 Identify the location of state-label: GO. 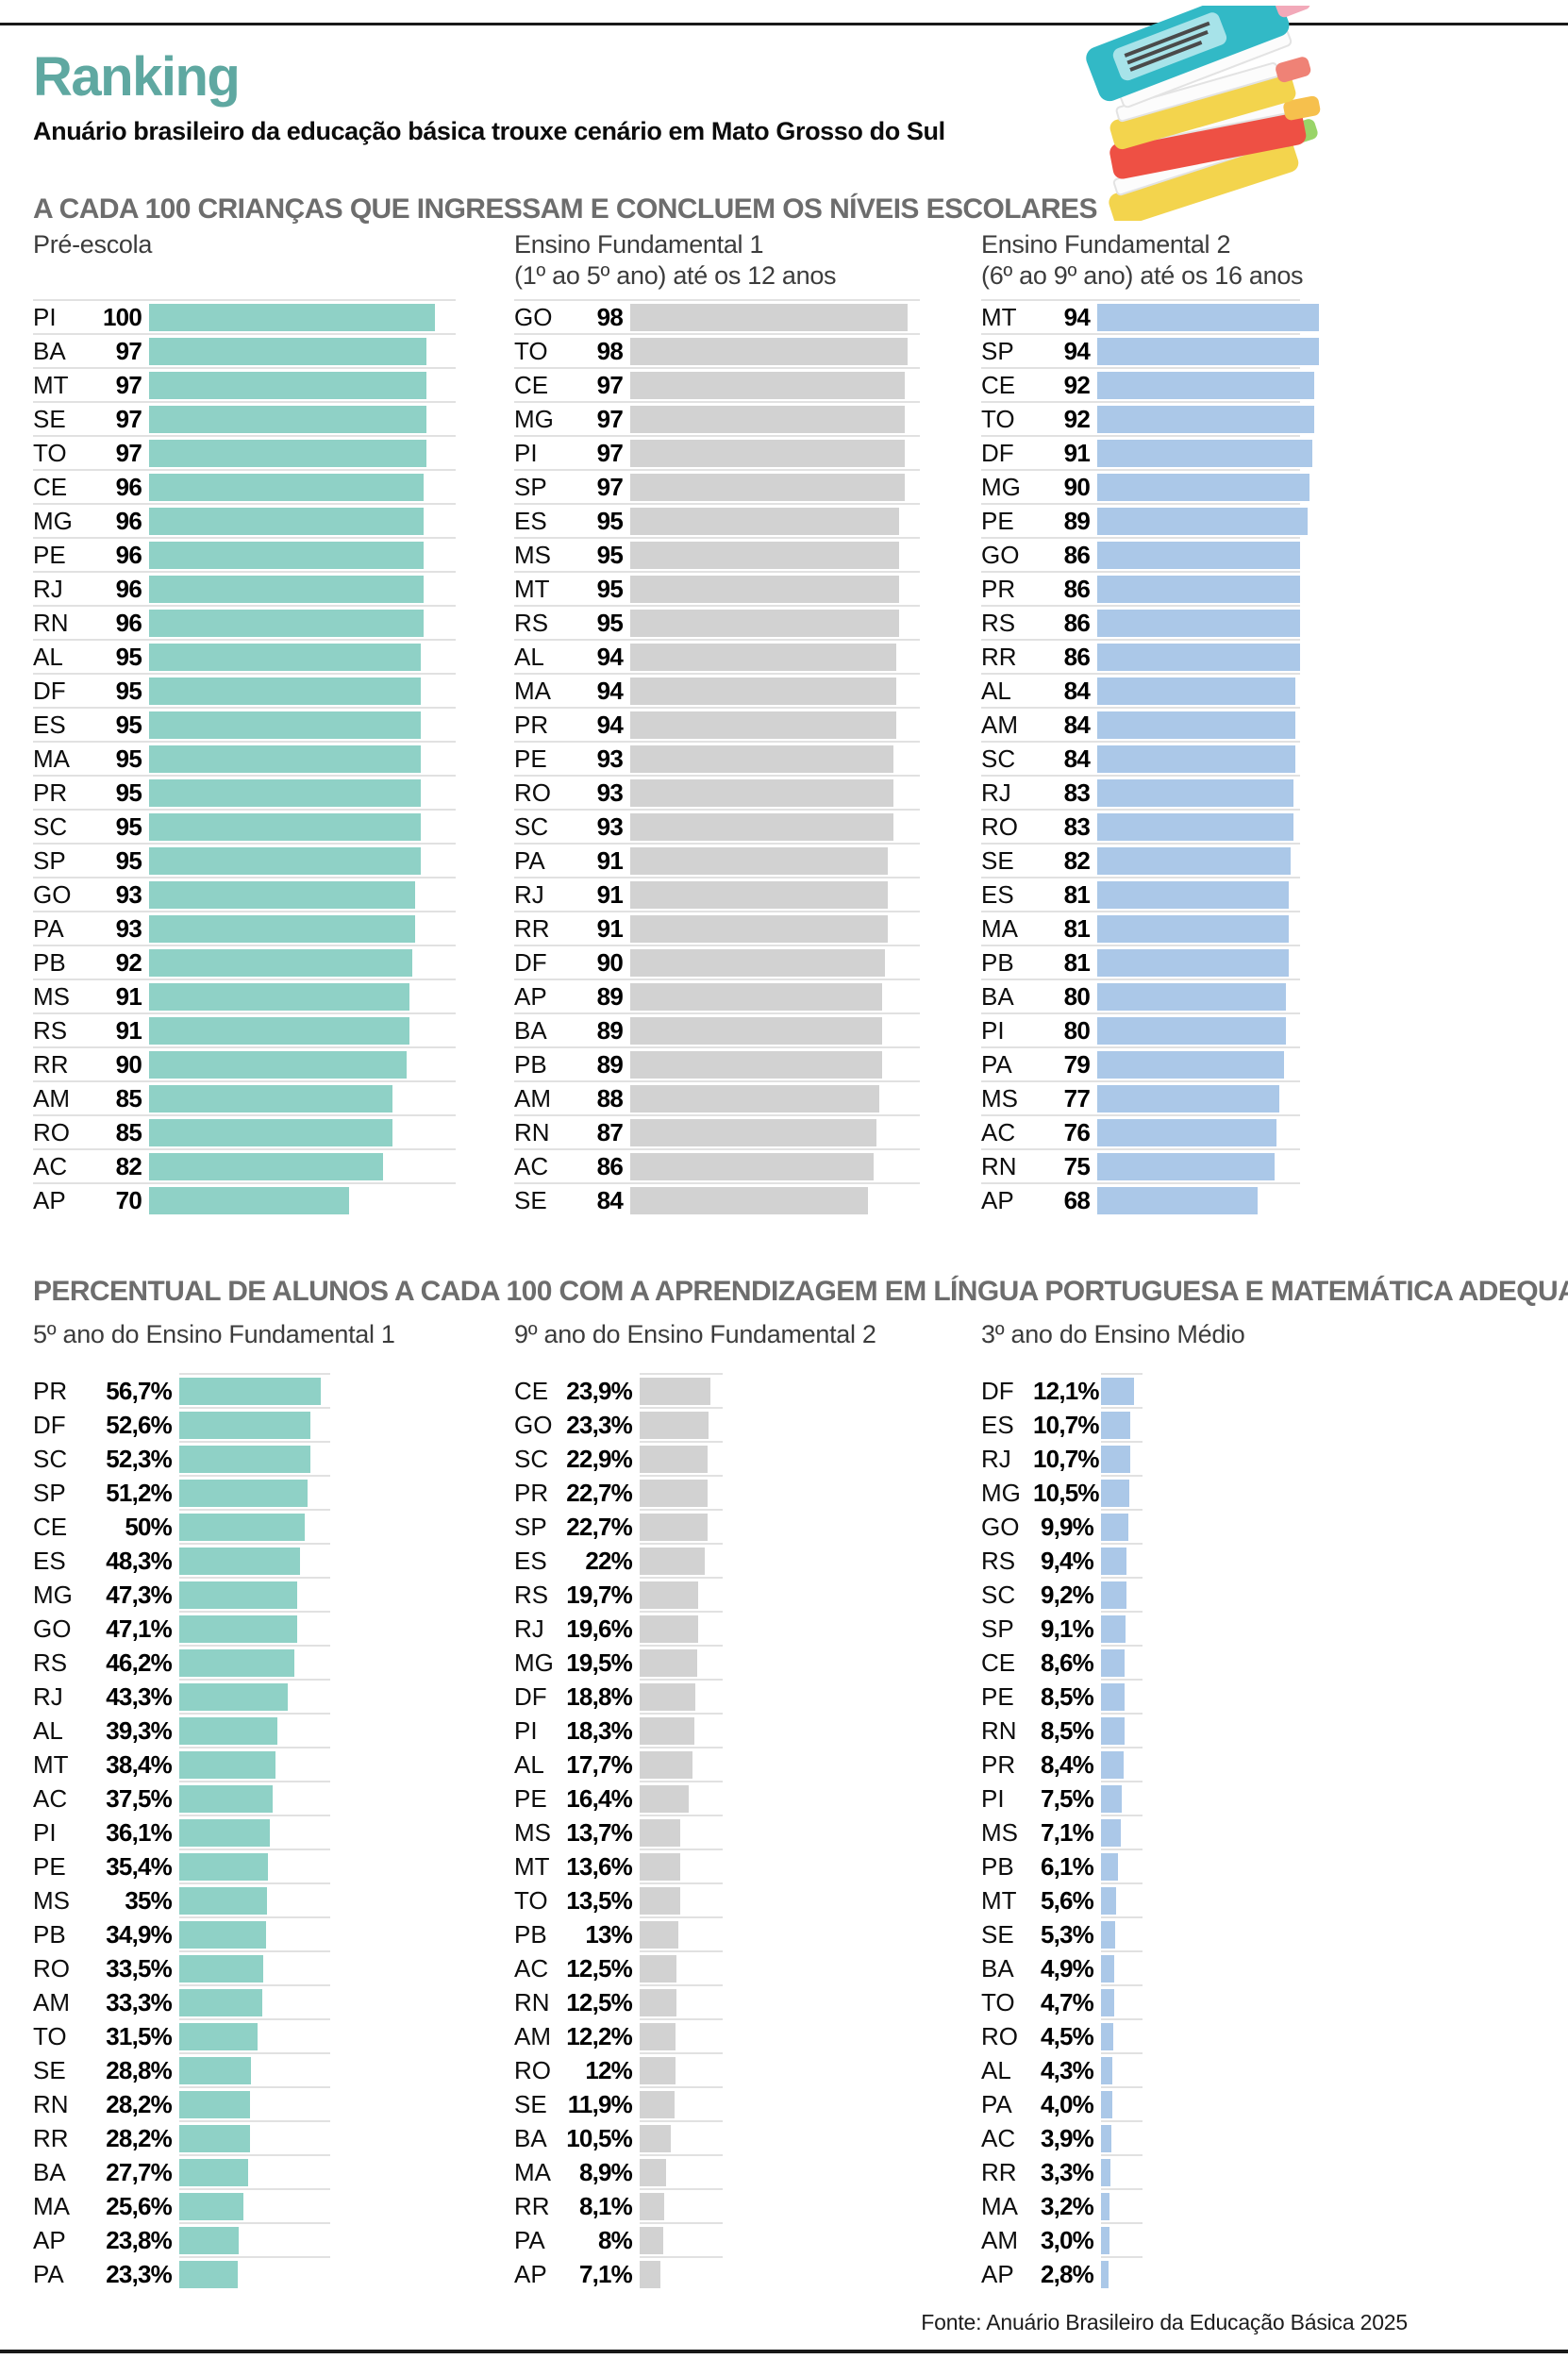
(1000, 554).